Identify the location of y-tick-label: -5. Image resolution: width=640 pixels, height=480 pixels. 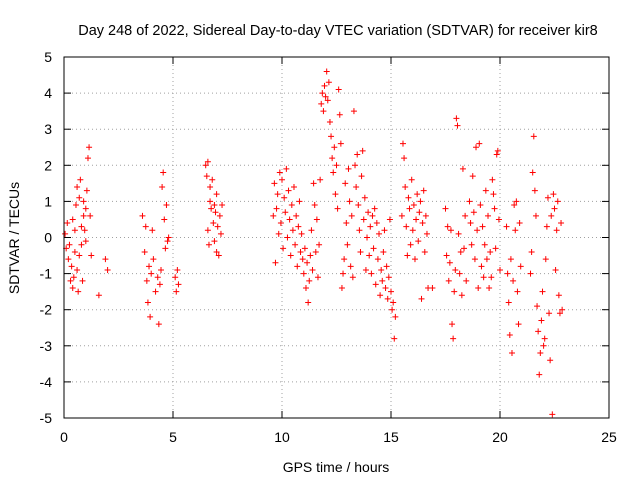
(46, 418).